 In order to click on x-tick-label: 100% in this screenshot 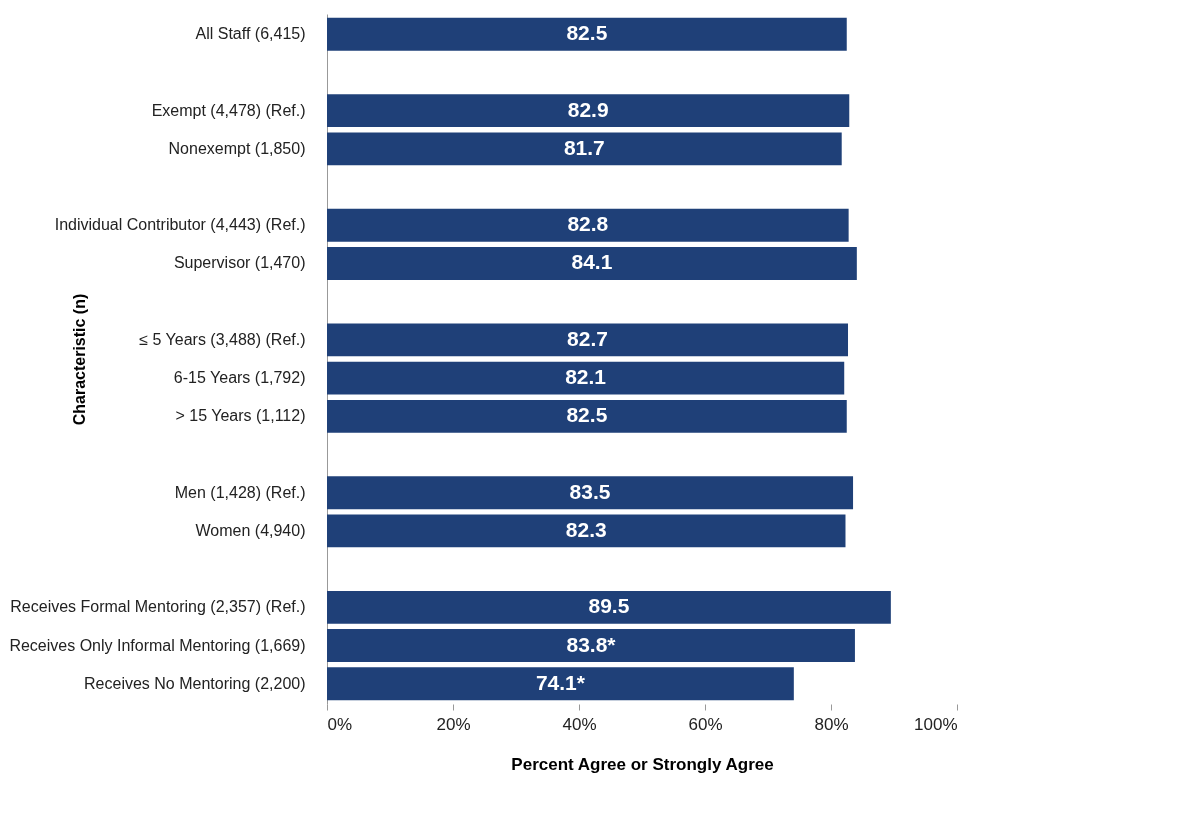, I will do `click(936, 724)`.